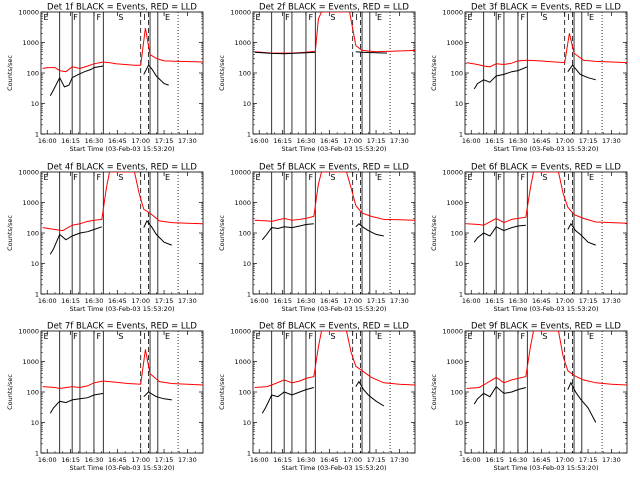 Image resolution: width=640 pixels, height=480 pixels. Describe the element at coordinates (334, 168) in the screenshot. I see `panel-title: Det 5f BLACK = Events, RED = LLD` at that location.